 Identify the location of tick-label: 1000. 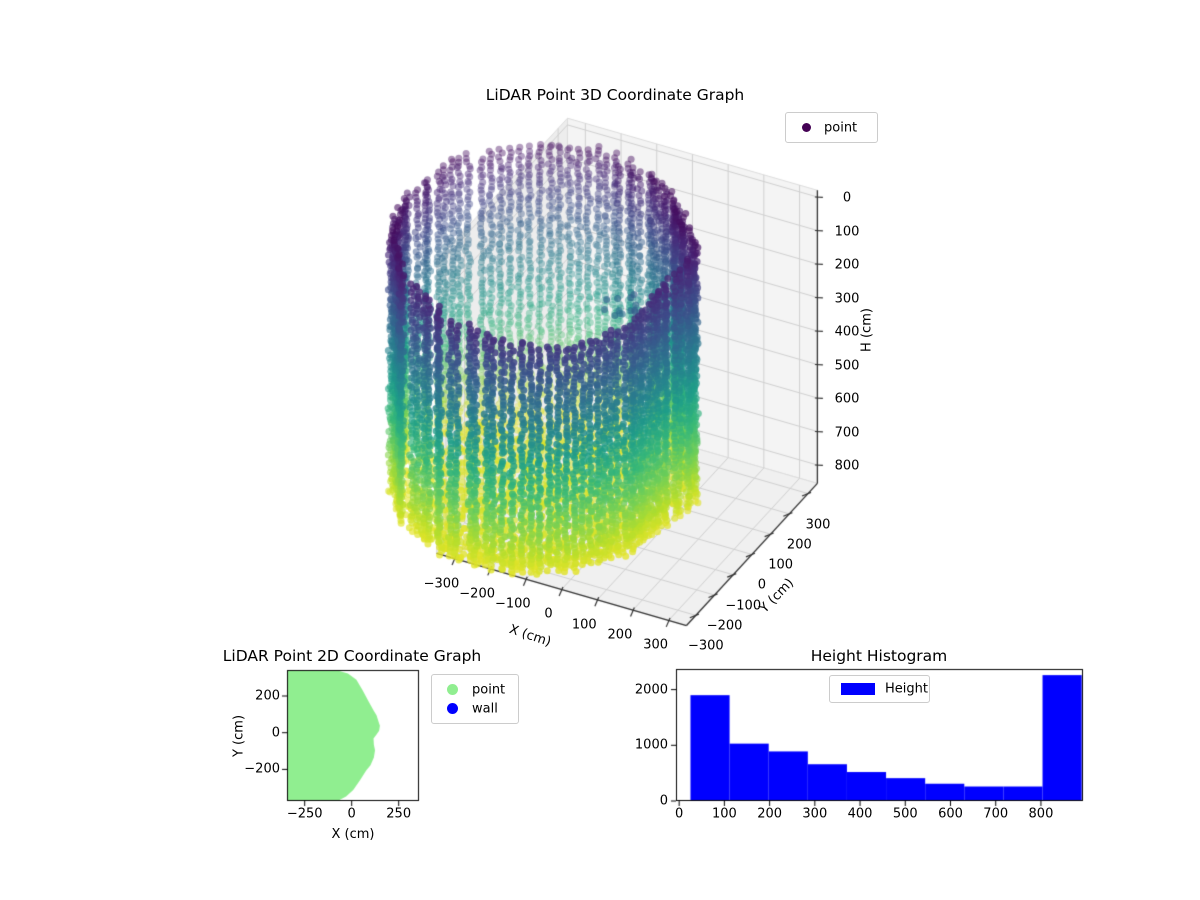
(651, 745).